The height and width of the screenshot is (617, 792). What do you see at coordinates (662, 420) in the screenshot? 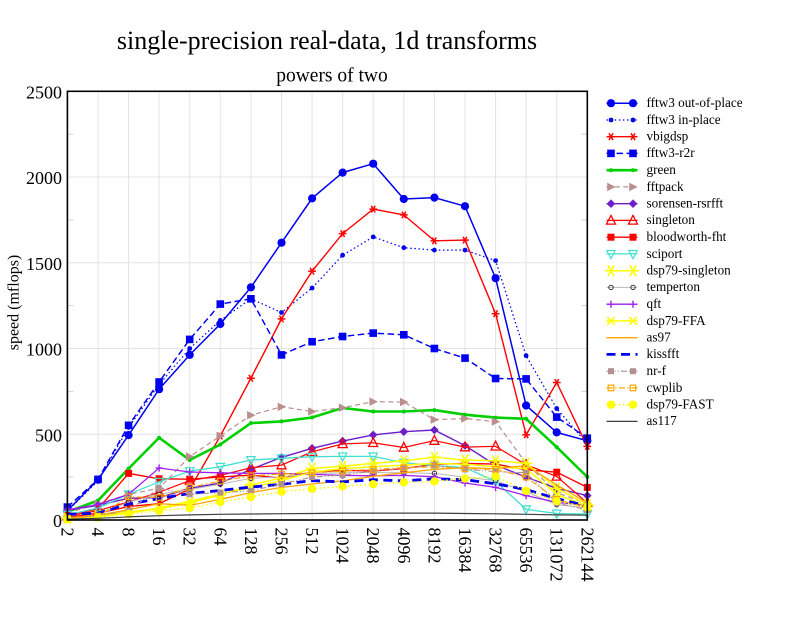
I see `svg-text: as117` at bounding box center [662, 420].